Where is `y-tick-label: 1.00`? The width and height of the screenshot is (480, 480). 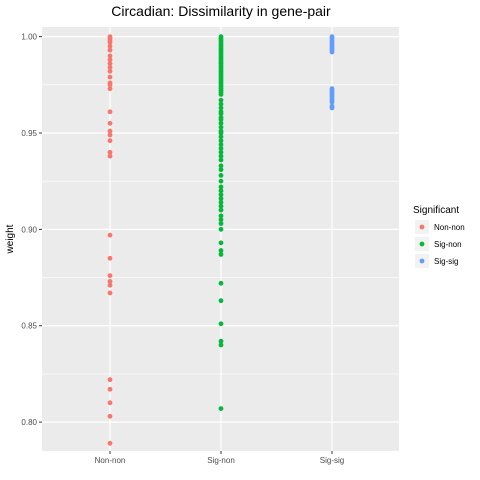
y-tick-label: 1.00 is located at coordinates (29, 37).